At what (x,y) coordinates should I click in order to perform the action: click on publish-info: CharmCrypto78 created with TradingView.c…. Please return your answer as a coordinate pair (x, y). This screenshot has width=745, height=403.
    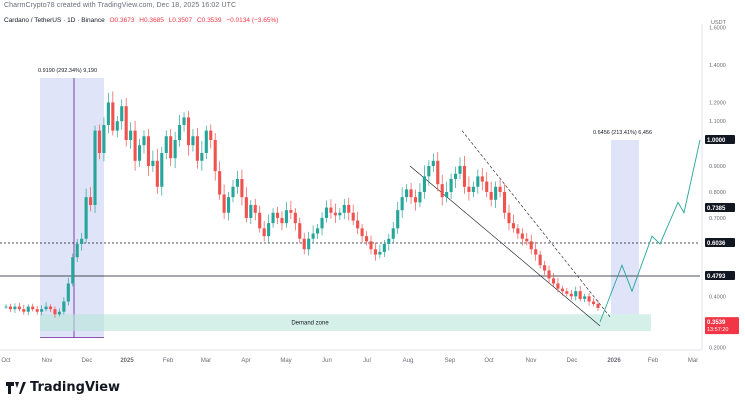
    Looking at the image, I should click on (120, 5).